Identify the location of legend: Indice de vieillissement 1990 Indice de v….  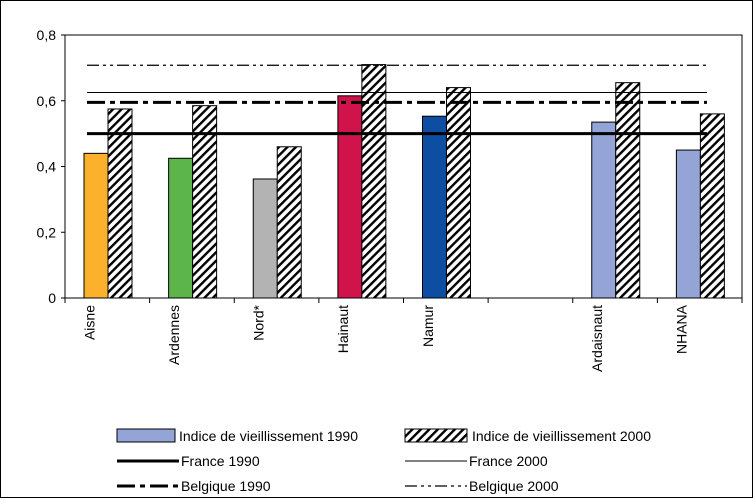
(383, 461).